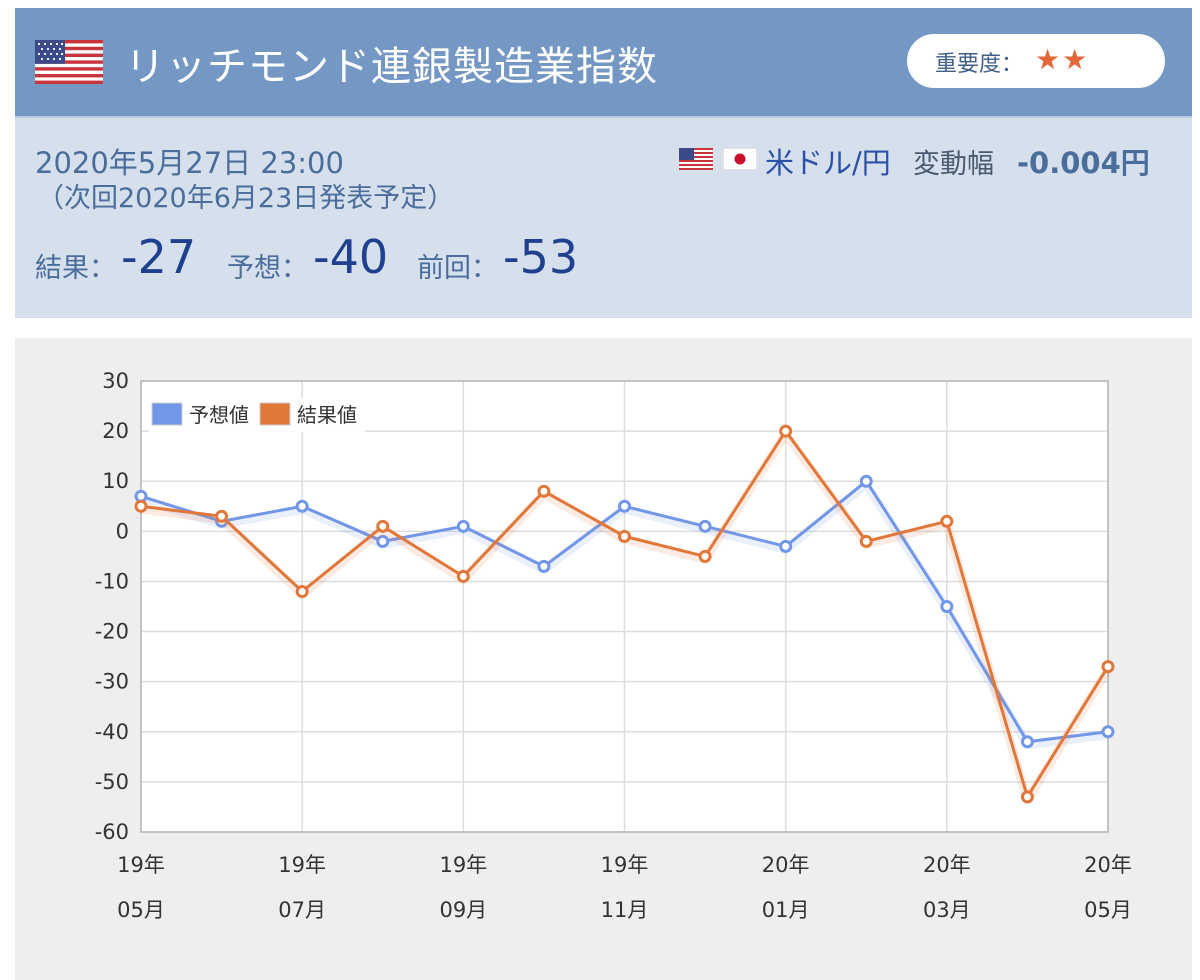 The height and width of the screenshot is (980, 1200). What do you see at coordinates (953, 164) in the screenshot?
I see `range-label: 変動幅` at bounding box center [953, 164].